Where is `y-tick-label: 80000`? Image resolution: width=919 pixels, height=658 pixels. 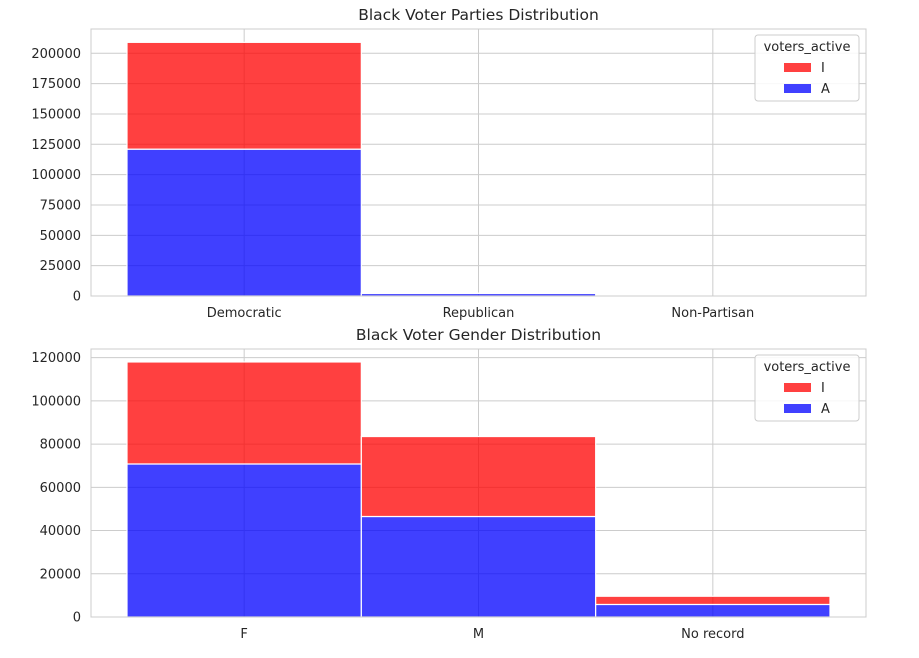 y-tick-label: 80000 is located at coordinates (60, 445).